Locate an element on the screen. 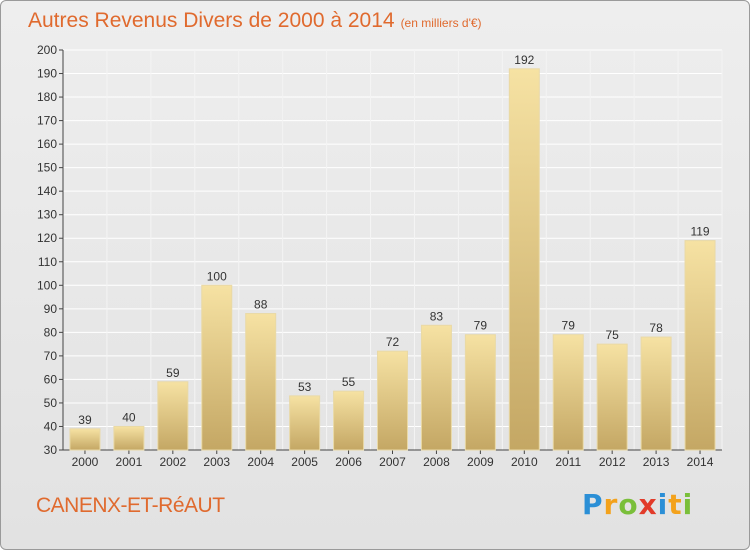 This screenshot has height=550, width=750. chart-subtitle: (en milliers d'€) is located at coordinates (441, 23).